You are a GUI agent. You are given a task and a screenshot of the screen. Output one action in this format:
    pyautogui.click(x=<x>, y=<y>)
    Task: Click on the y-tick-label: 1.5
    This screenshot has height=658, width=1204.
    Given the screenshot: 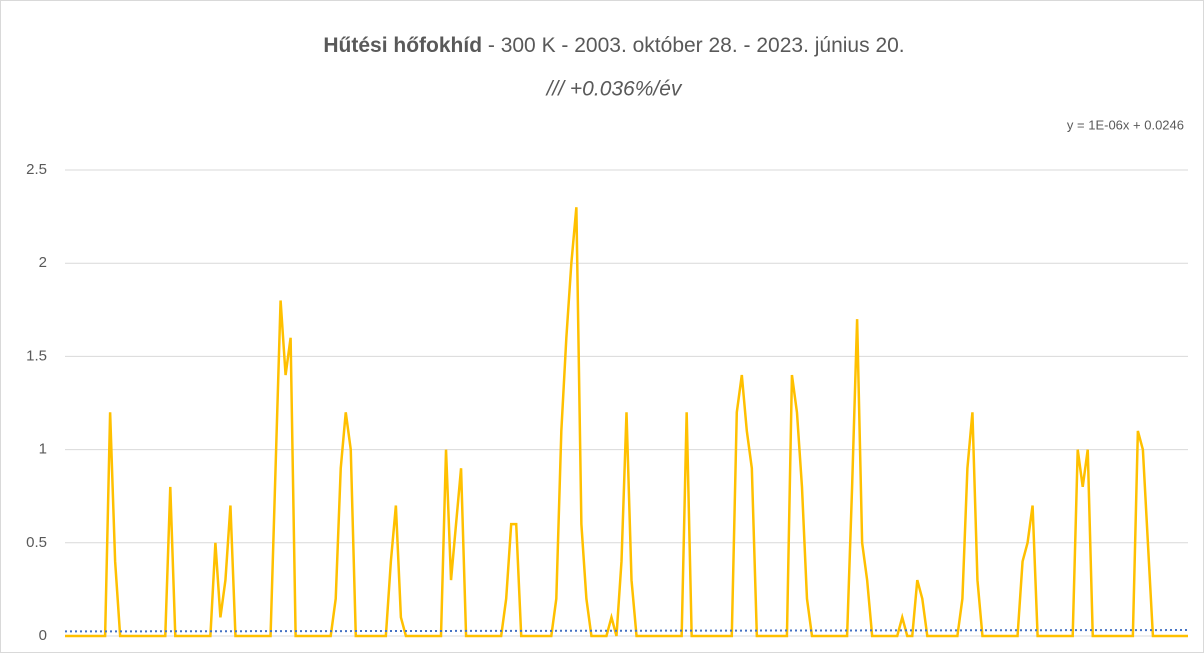 What is the action you would take?
    pyautogui.click(x=36, y=355)
    